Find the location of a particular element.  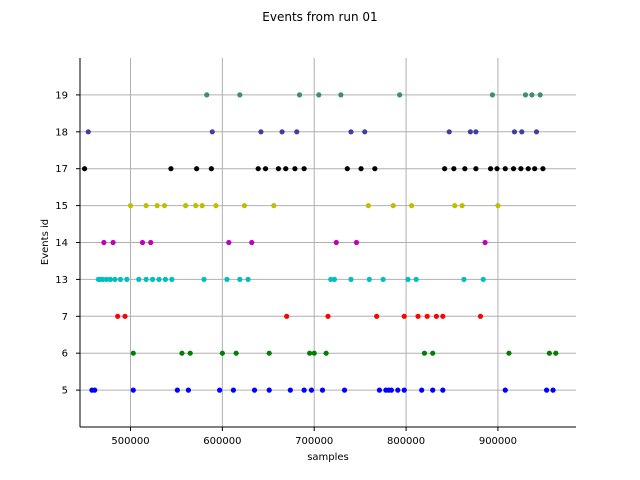

x-tick-label: 900000 is located at coordinates (498, 441).